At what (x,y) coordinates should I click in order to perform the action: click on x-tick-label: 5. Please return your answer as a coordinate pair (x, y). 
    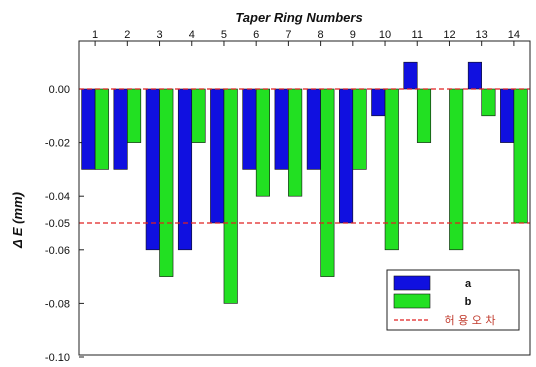
    Looking at the image, I should click on (224, 35).